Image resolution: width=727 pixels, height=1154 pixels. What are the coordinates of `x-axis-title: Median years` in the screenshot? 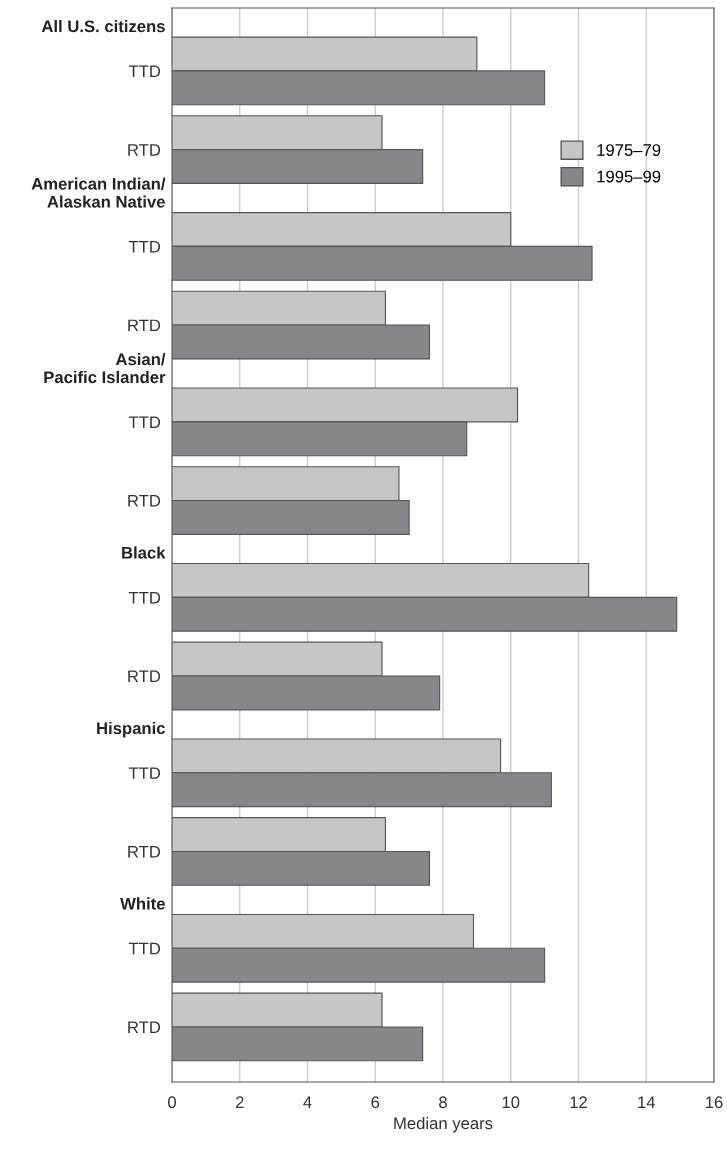 It's located at (443, 1124).